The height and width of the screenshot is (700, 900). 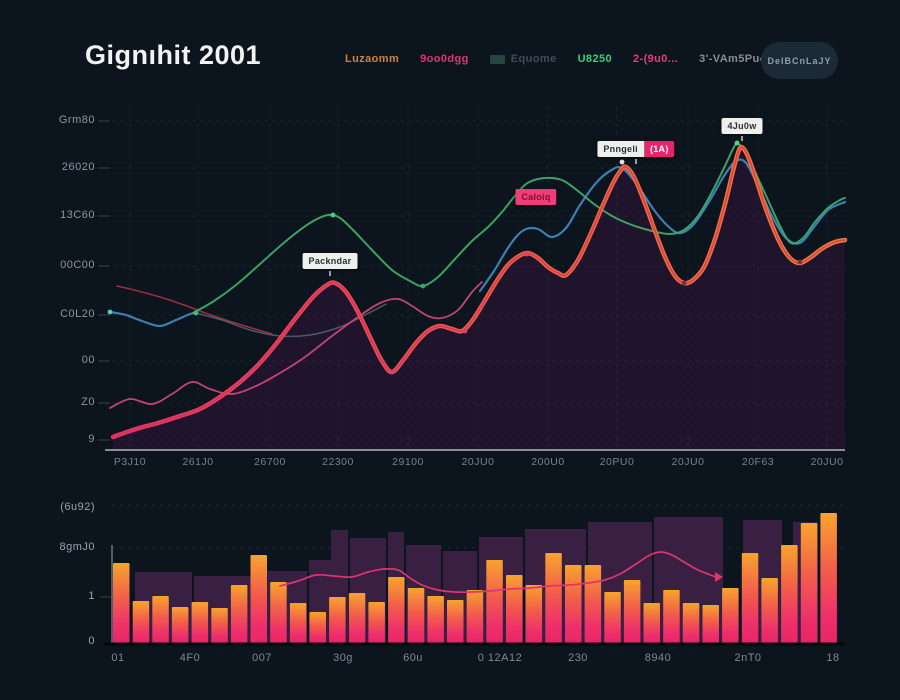 What do you see at coordinates (617, 462) in the screenshot?
I see `main-x-axis-label: 20PU0` at bounding box center [617, 462].